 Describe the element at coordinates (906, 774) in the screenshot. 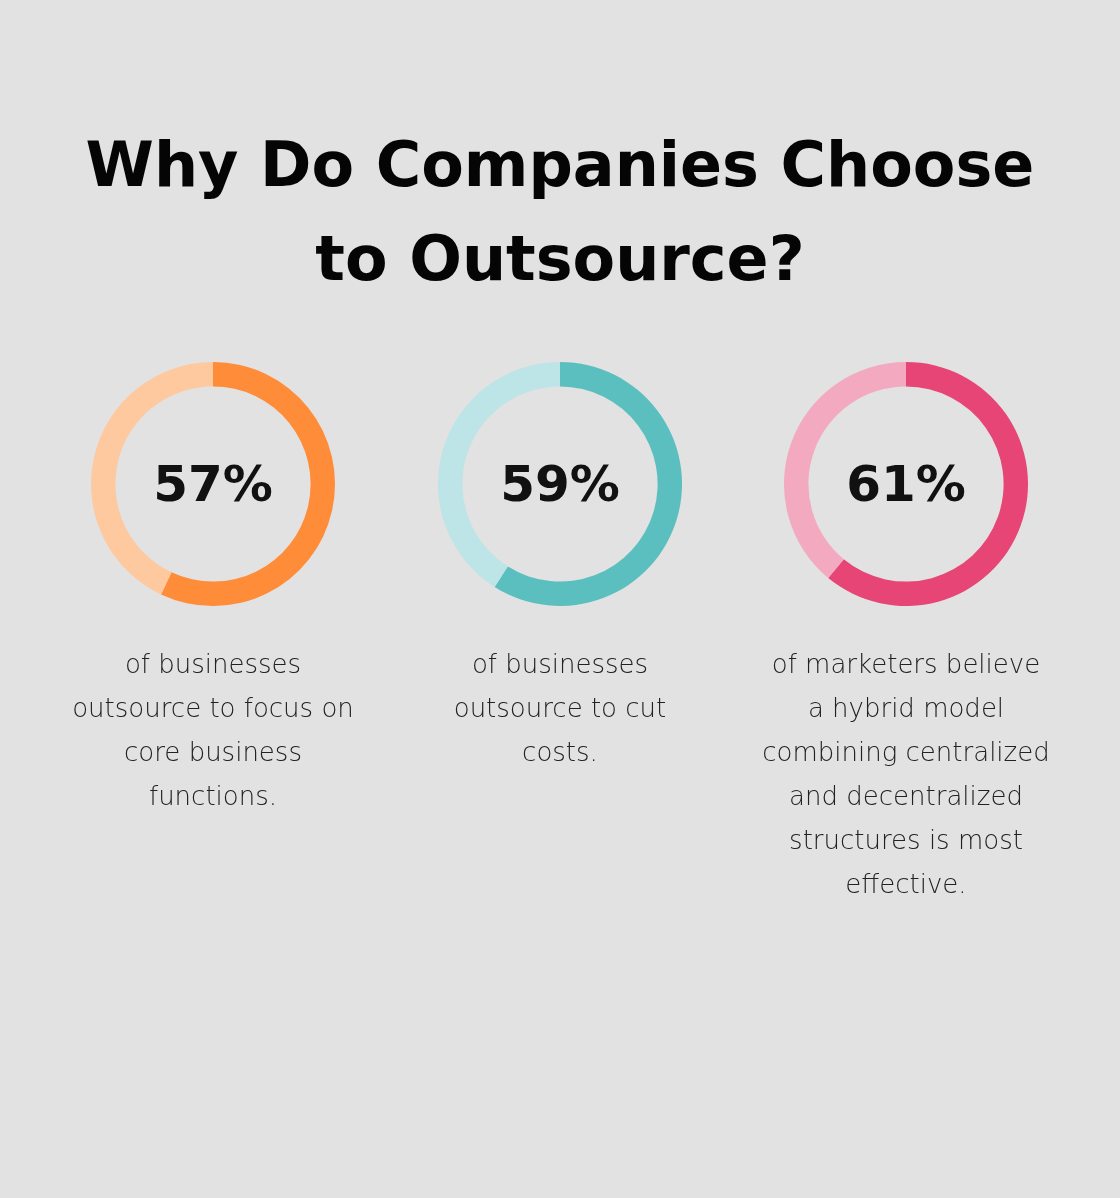

I see `text: of marketers believe a hybrid model combining centralized and decentralized structures is most effective.` at that location.